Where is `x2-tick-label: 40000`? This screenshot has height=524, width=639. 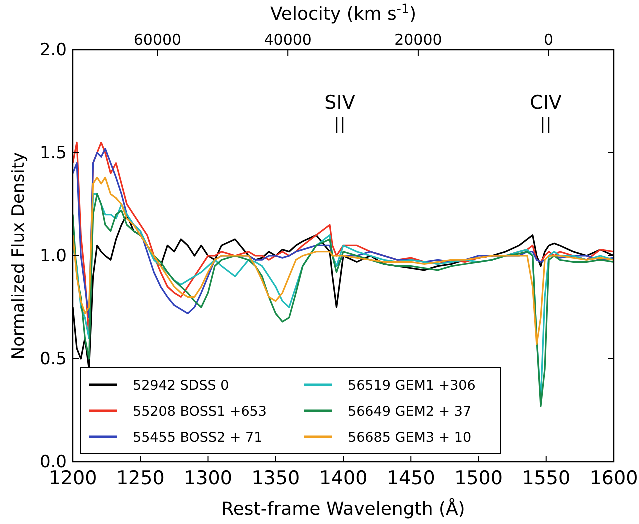
x2-tick-label: 40000 is located at coordinates (288, 40).